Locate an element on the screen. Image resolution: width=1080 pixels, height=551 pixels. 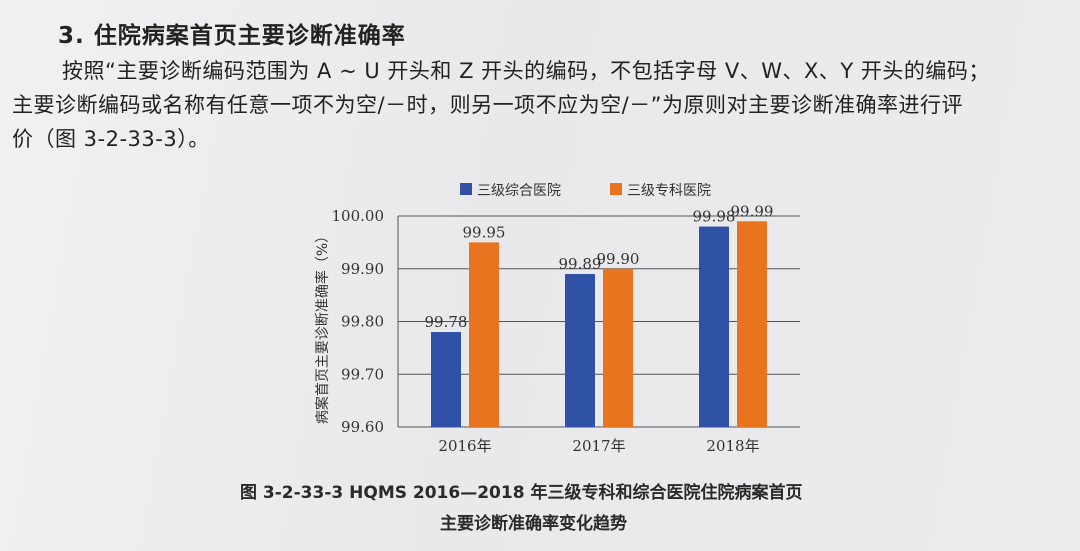
legend-label: 三级专科医院 is located at coordinates (669, 191).